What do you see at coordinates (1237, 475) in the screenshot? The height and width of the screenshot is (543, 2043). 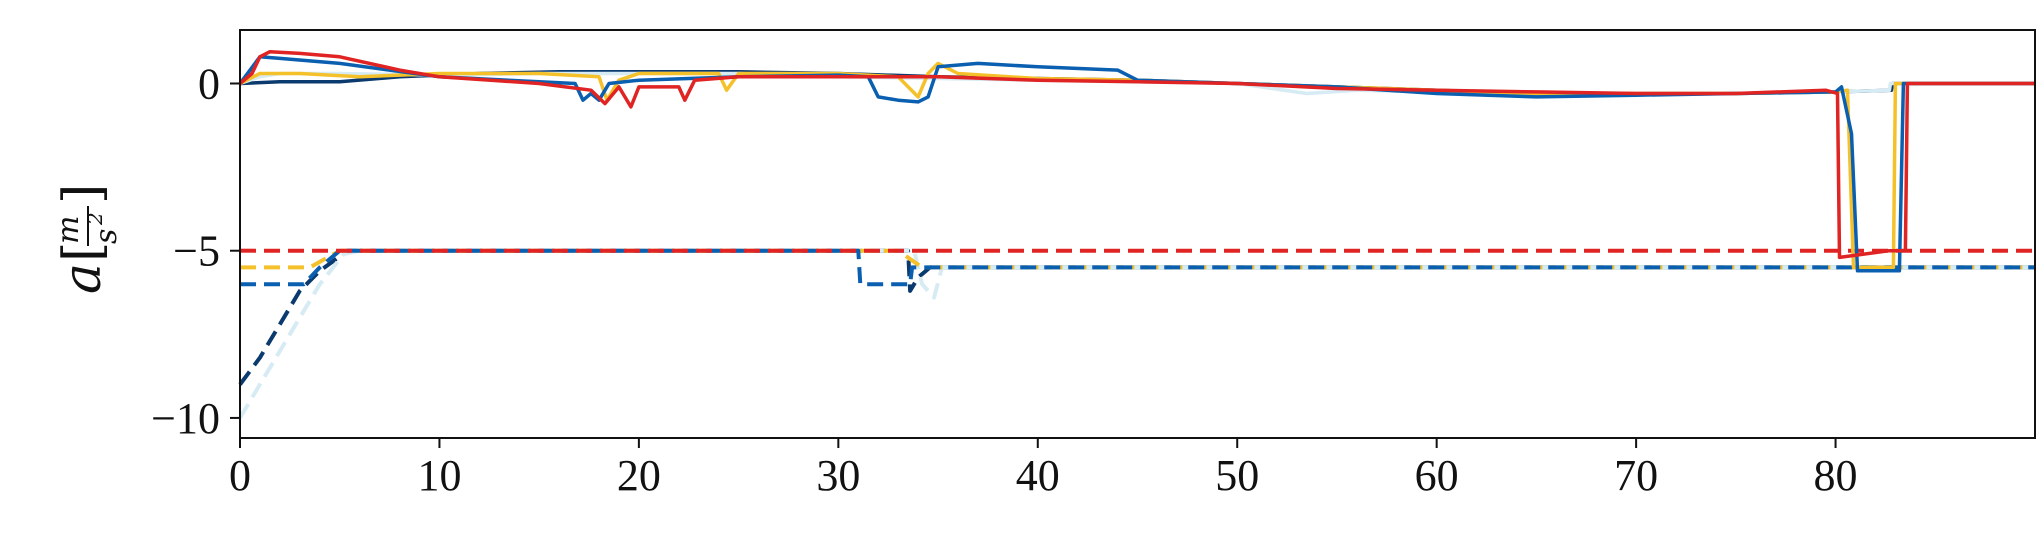 I see `x-tick-label: 50` at bounding box center [1237, 475].